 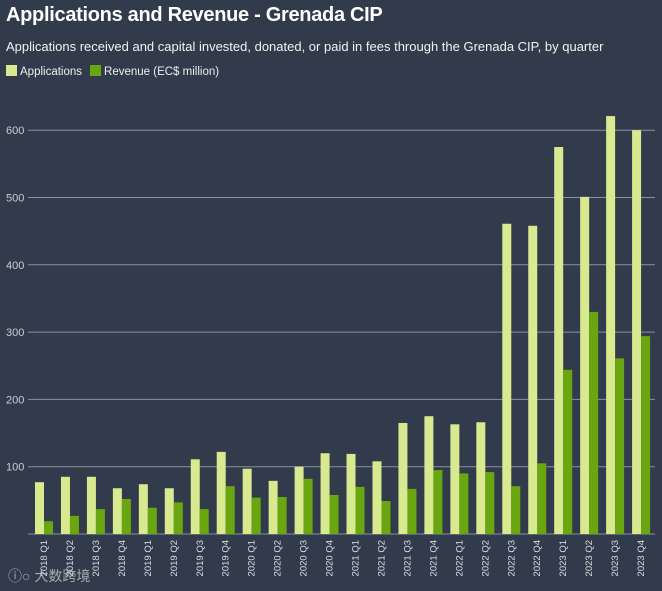 What do you see at coordinates (15, 468) in the screenshot?
I see `y-tick-label: 100` at bounding box center [15, 468].